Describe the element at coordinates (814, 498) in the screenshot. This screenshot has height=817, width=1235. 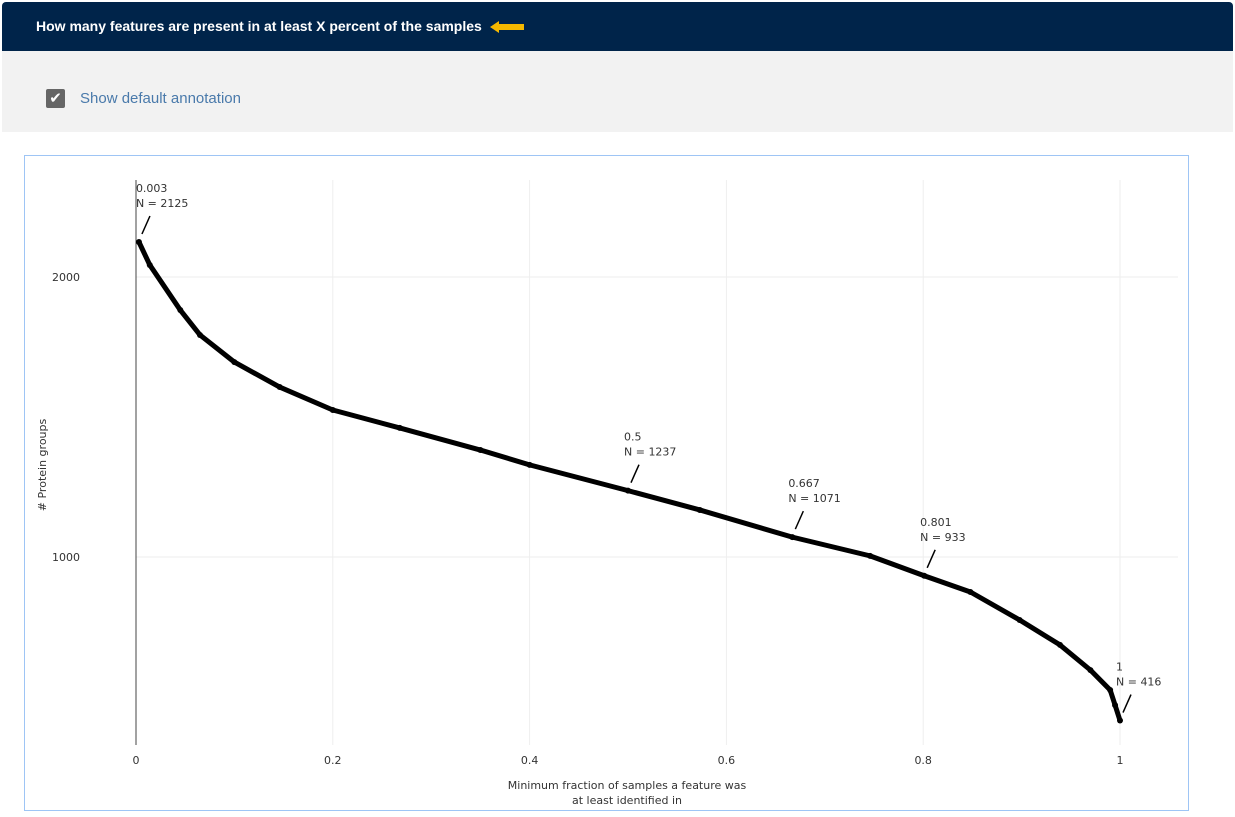
I see `annotation-count: N = 1071` at that location.